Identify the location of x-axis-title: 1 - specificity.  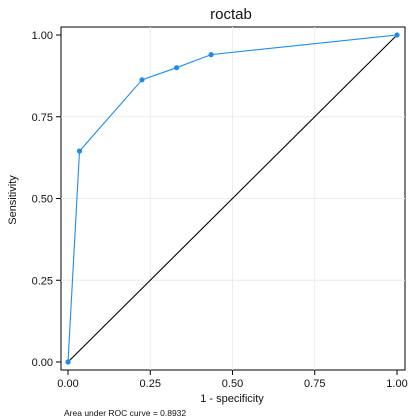
(232, 399).